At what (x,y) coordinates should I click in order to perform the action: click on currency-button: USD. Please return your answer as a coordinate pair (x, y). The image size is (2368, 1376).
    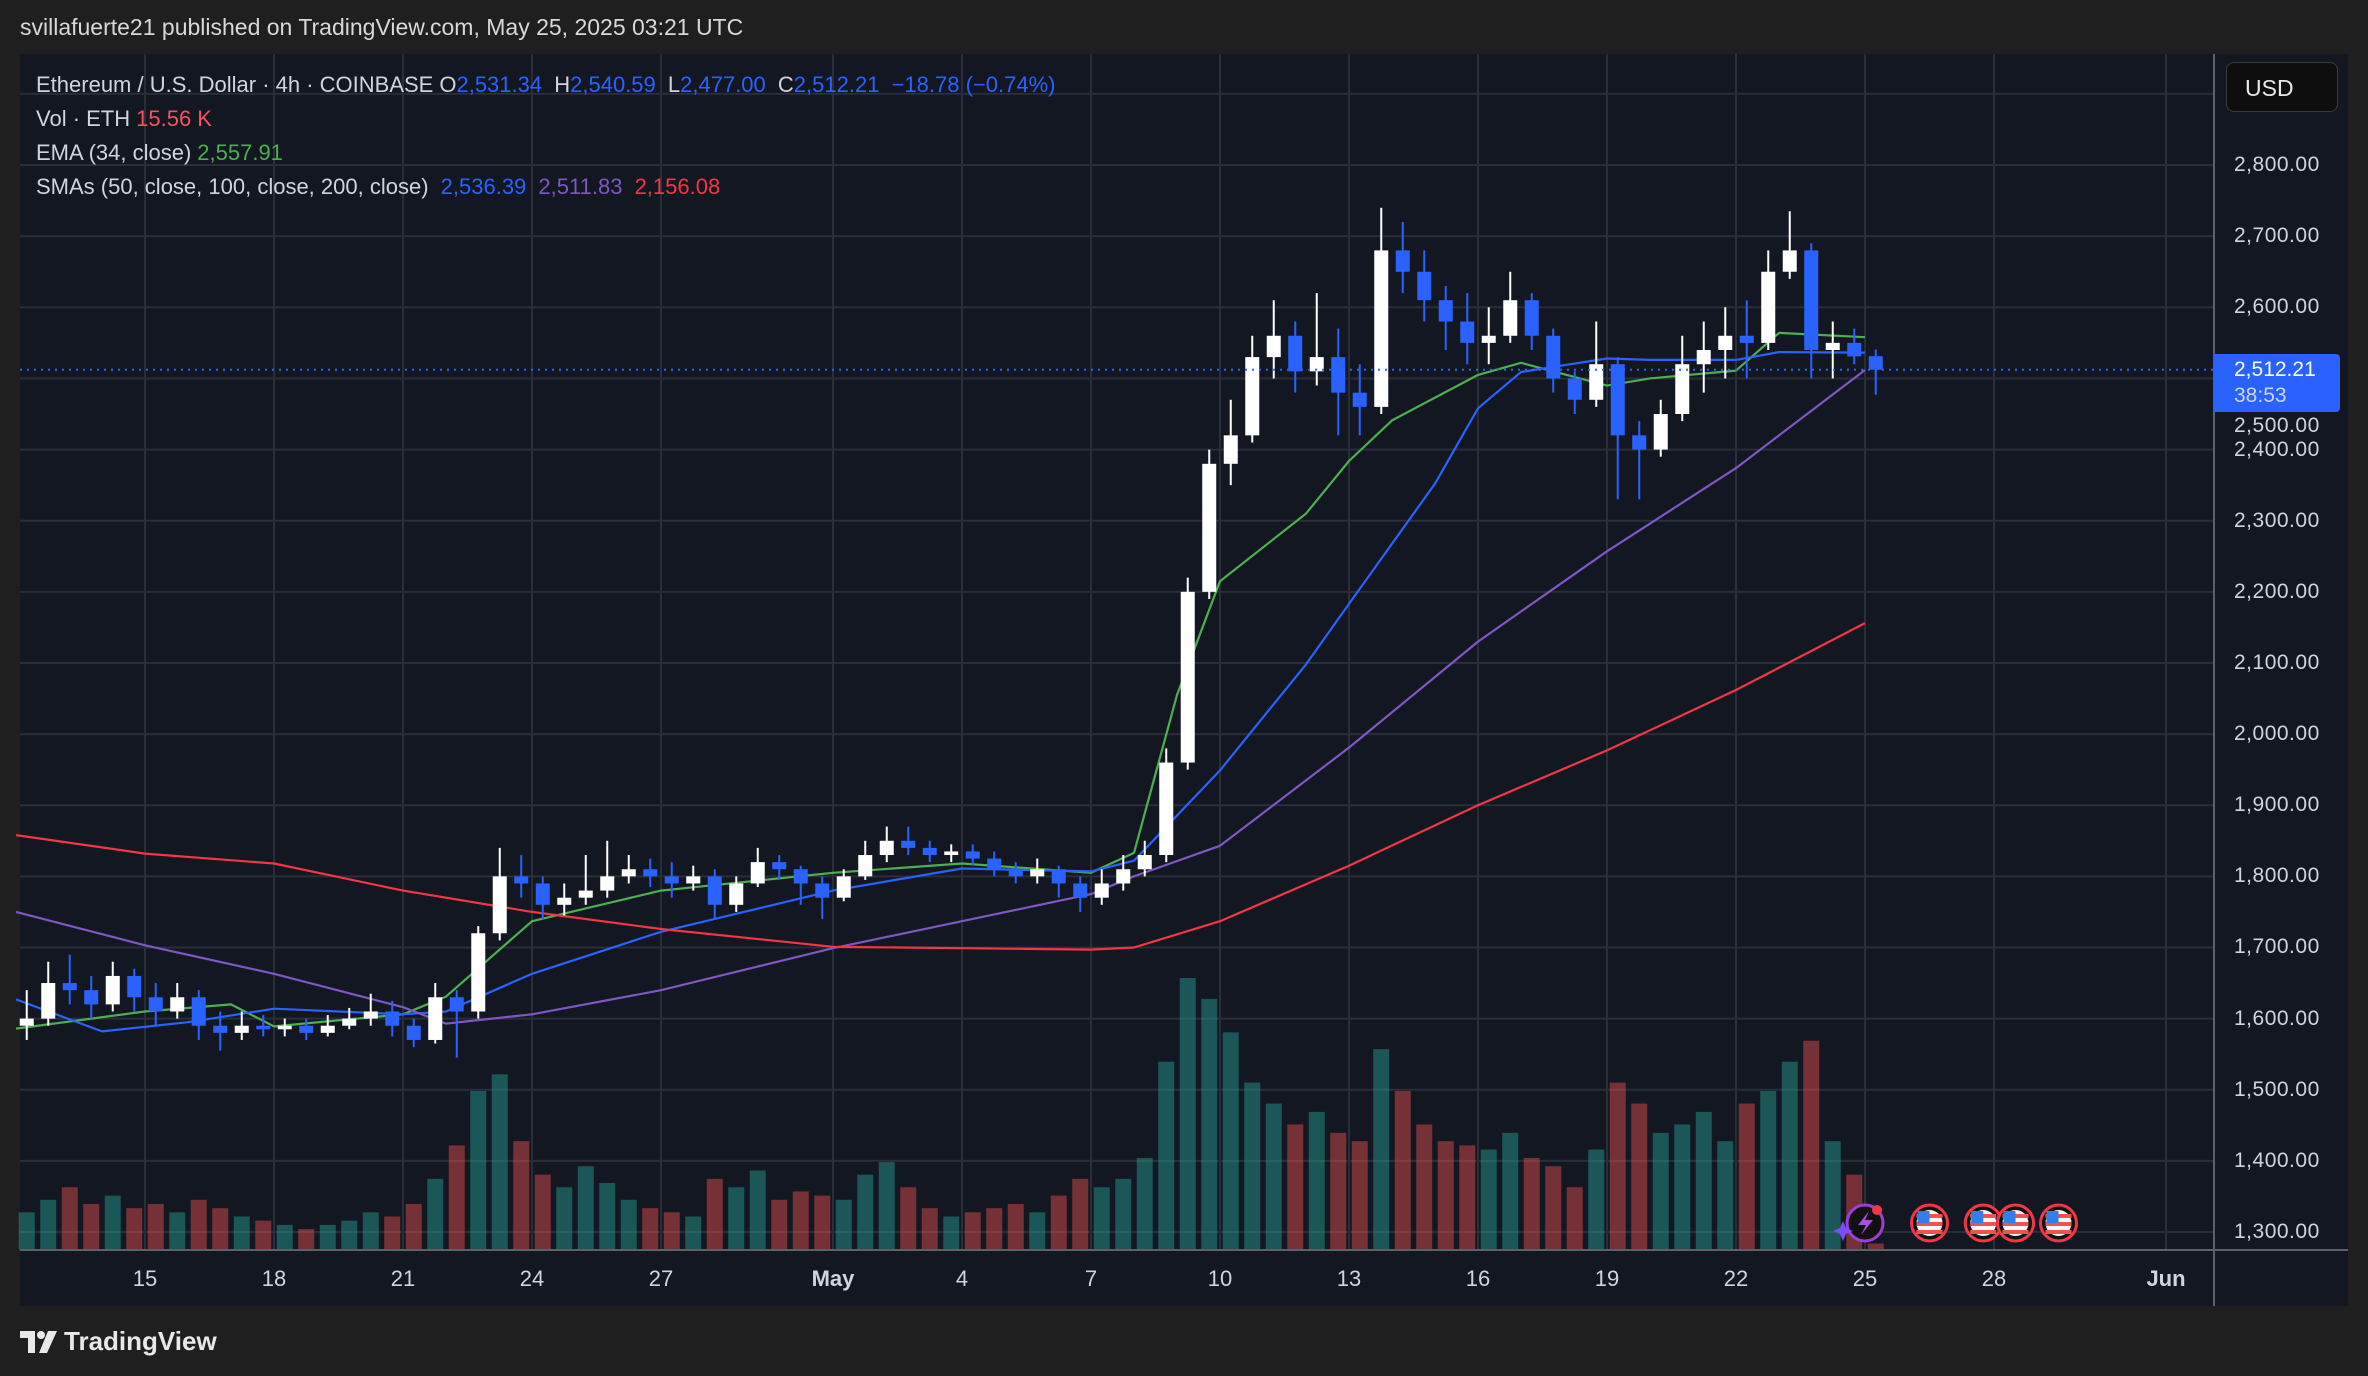
    Looking at the image, I should click on (2282, 87).